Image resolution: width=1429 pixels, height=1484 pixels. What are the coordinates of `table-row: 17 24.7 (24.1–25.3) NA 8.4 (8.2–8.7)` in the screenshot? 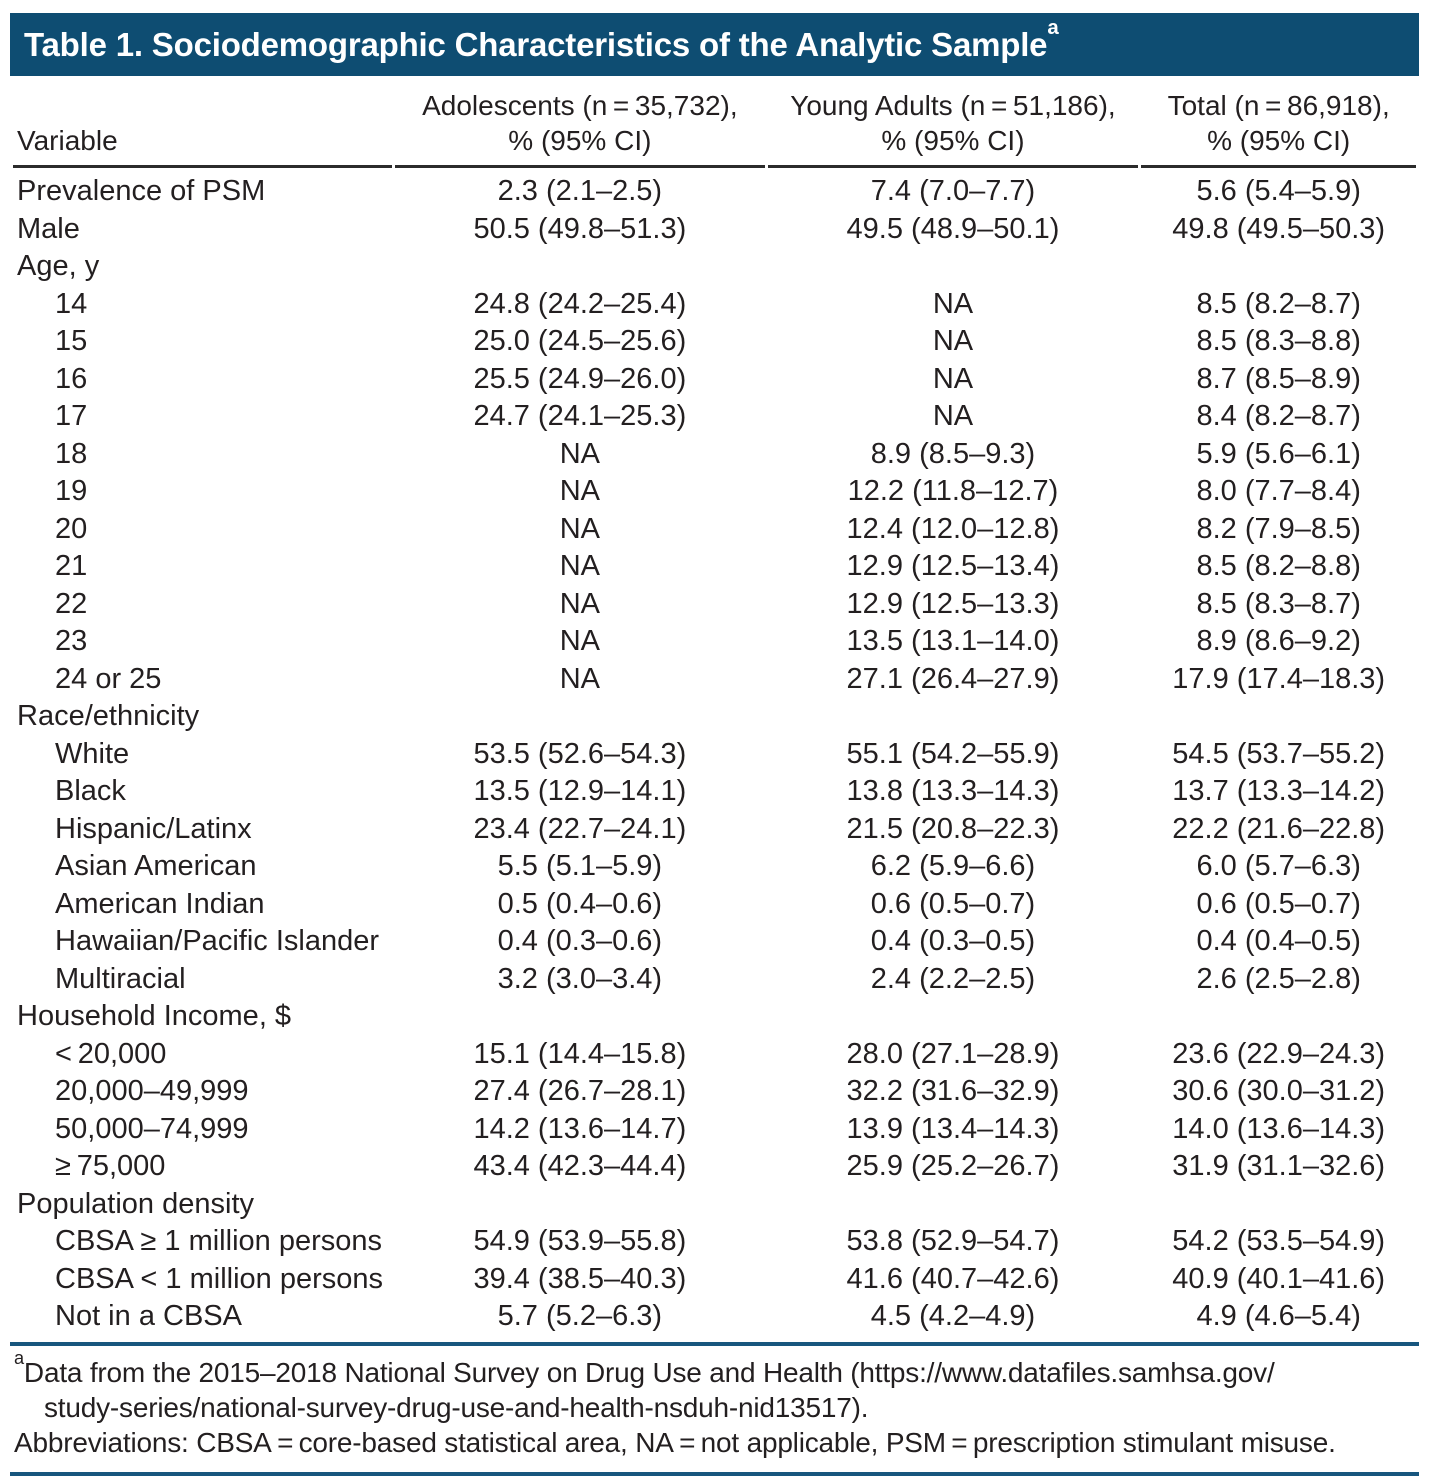 It's located at (714, 417).